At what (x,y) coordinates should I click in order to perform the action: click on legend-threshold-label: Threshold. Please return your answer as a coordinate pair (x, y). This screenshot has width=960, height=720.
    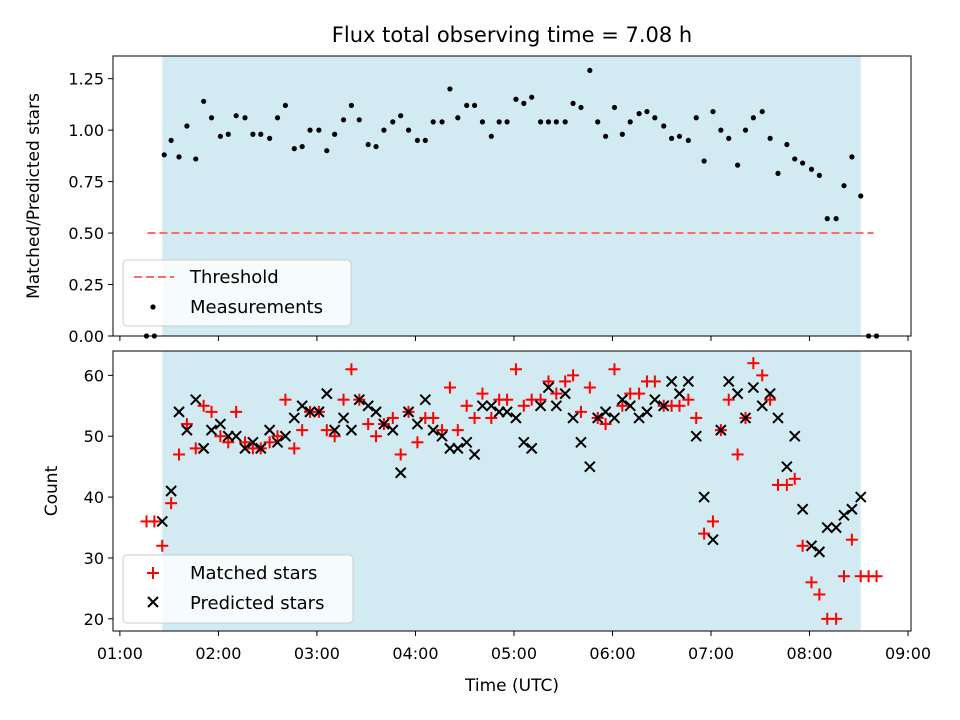
    Looking at the image, I should click on (234, 277).